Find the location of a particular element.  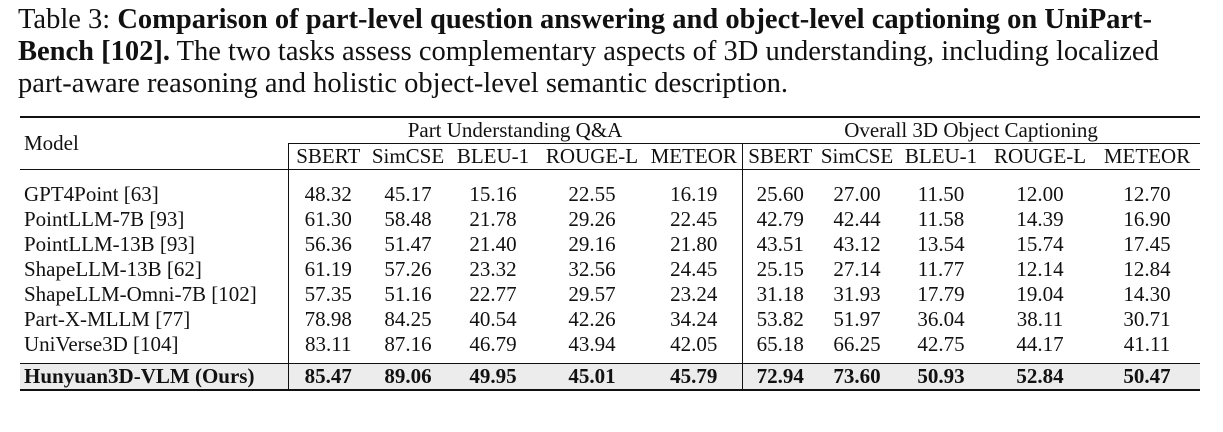

caption-label: Table 3: is located at coordinates (64, 19).